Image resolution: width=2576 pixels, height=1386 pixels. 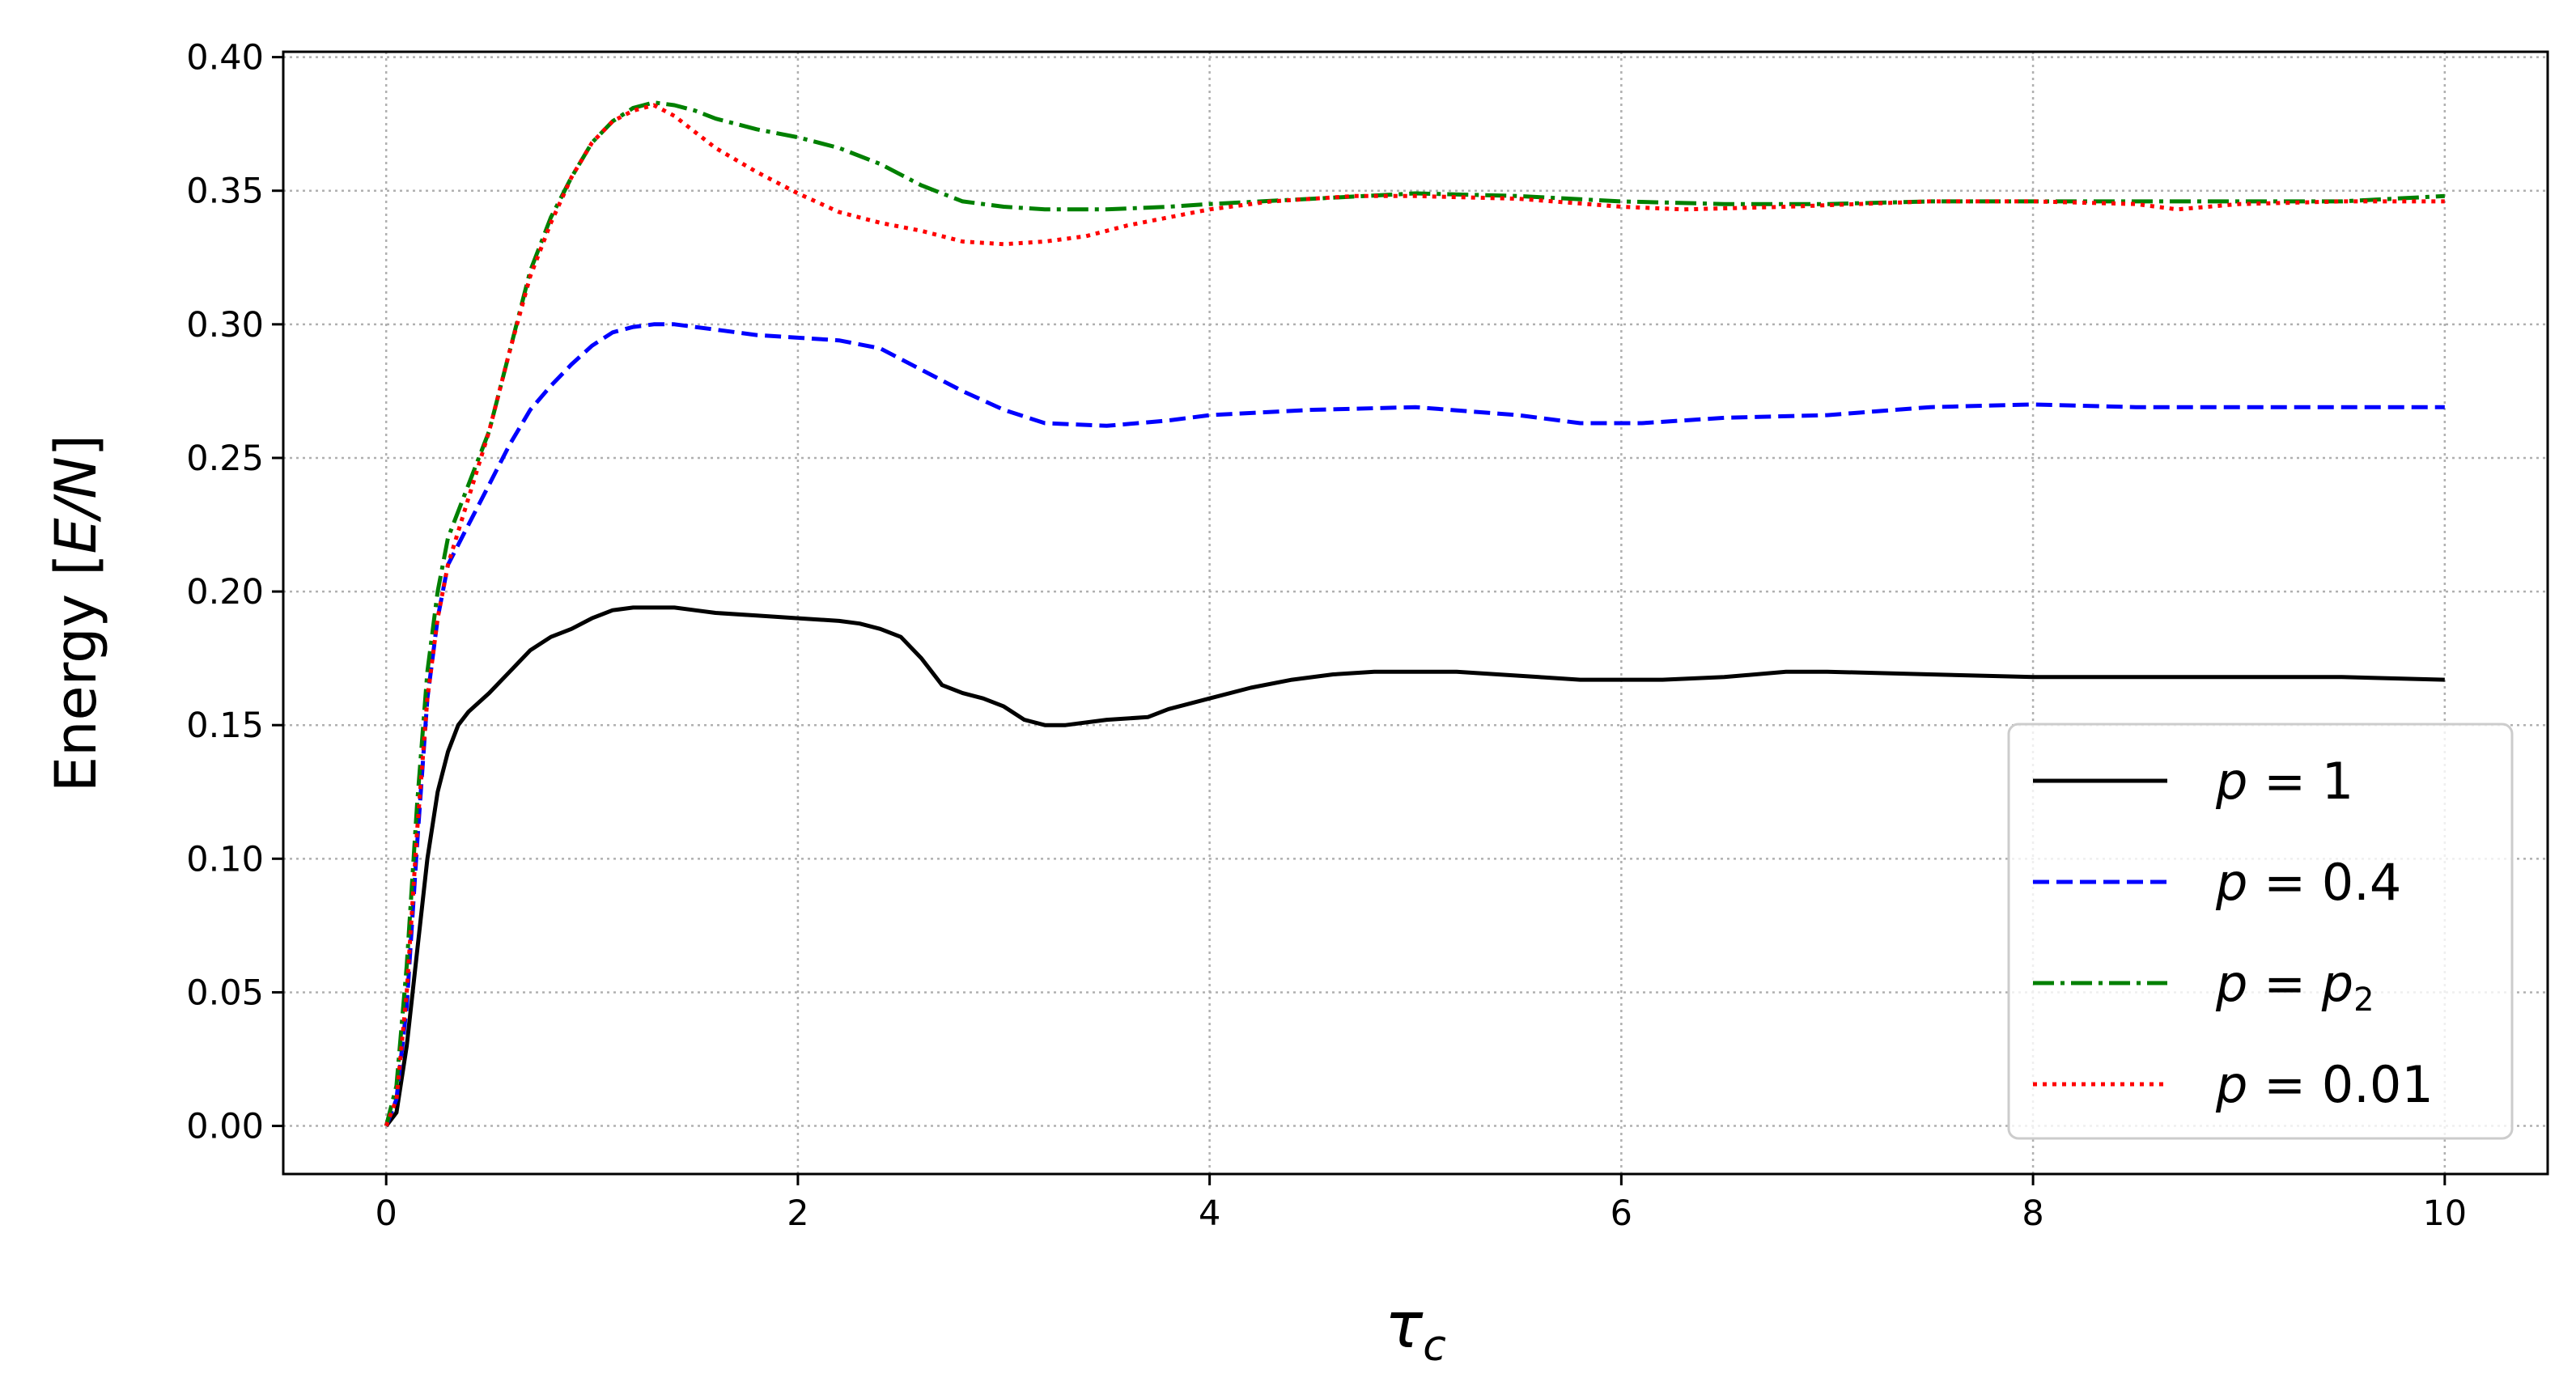 What do you see at coordinates (2032, 1213) in the screenshot?
I see `x-tick-label: 8` at bounding box center [2032, 1213].